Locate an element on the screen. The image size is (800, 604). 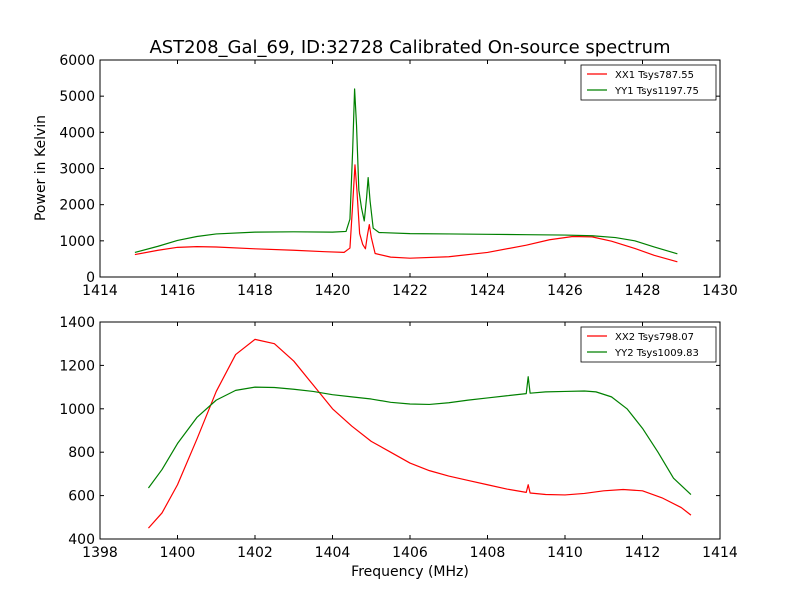
x-tick-label: 1422 is located at coordinates (410, 291).